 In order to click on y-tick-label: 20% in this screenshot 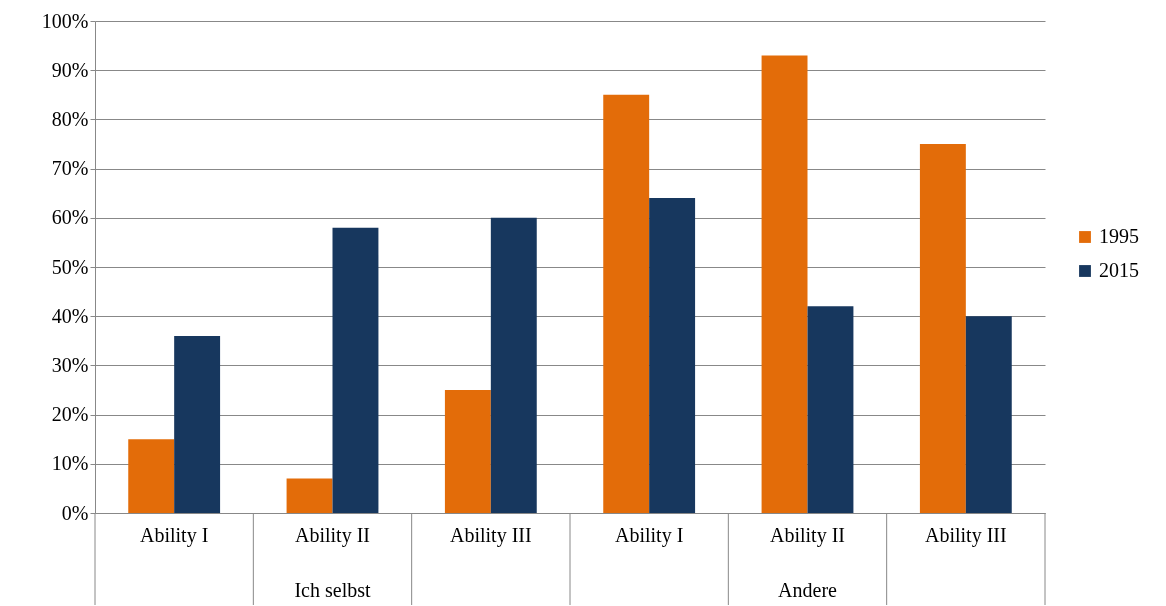, I will do `click(70, 414)`.